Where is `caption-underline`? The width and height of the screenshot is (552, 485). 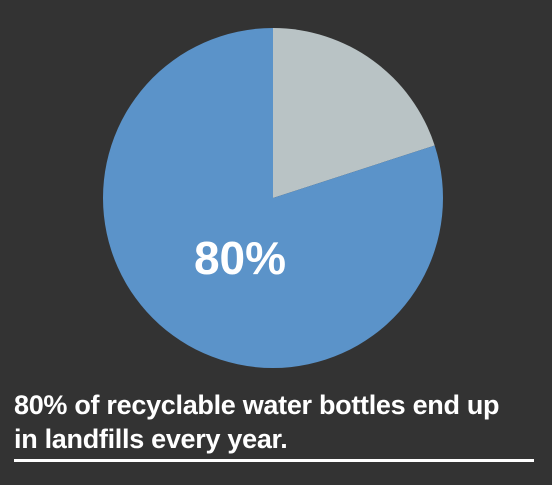 caption-underline is located at coordinates (274, 460).